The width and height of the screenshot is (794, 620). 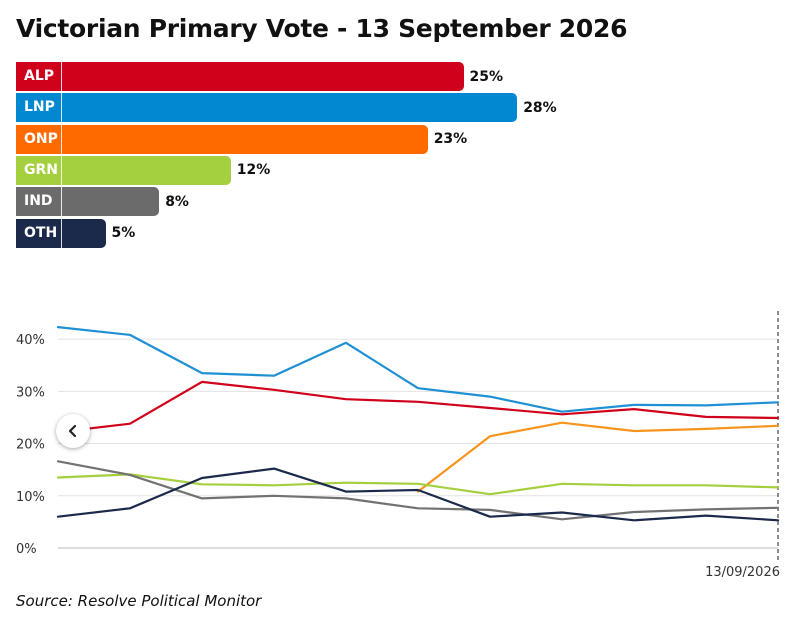 I want to click on y-tick-label: 0%, so click(x=26, y=549).